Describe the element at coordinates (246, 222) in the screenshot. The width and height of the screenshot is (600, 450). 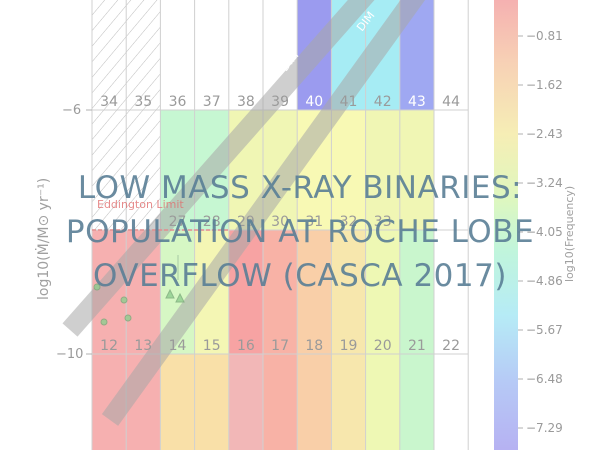
I see `cell-number-label: 29` at that location.